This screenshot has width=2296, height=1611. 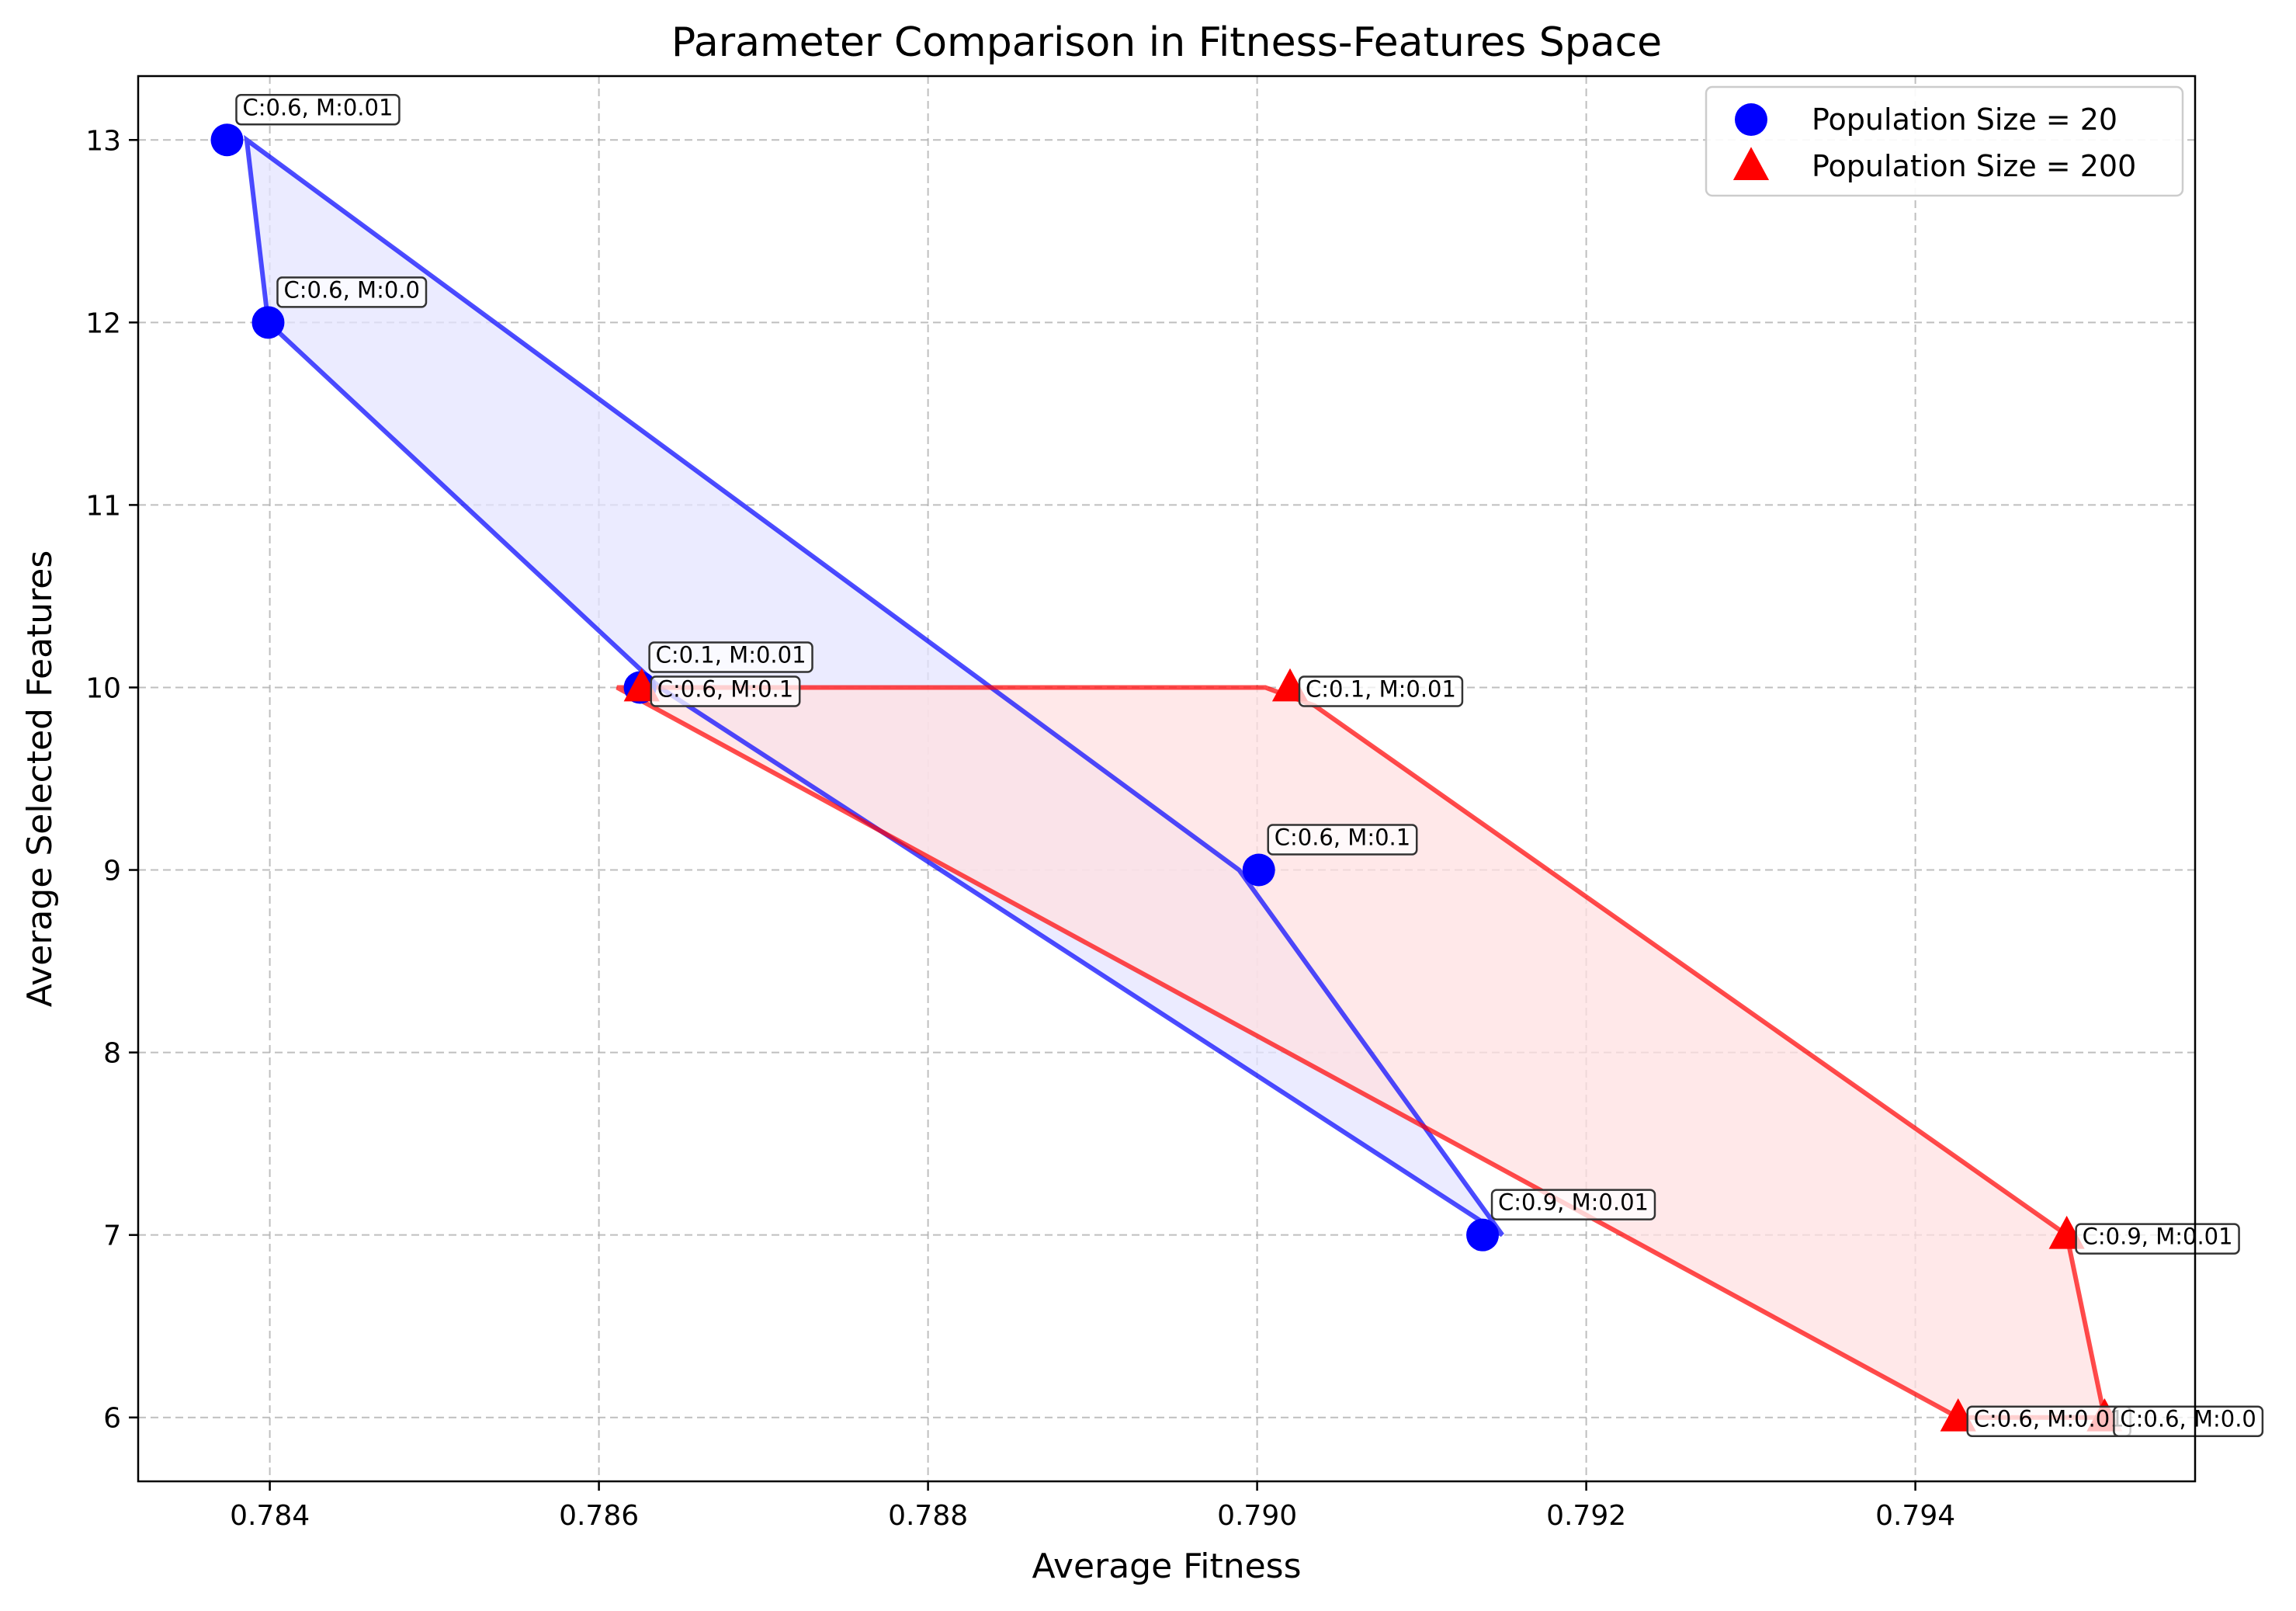 What do you see at coordinates (112, 780) in the screenshot?
I see `y-axis-ticks: 6 7 8 9 10 11 12 13` at bounding box center [112, 780].